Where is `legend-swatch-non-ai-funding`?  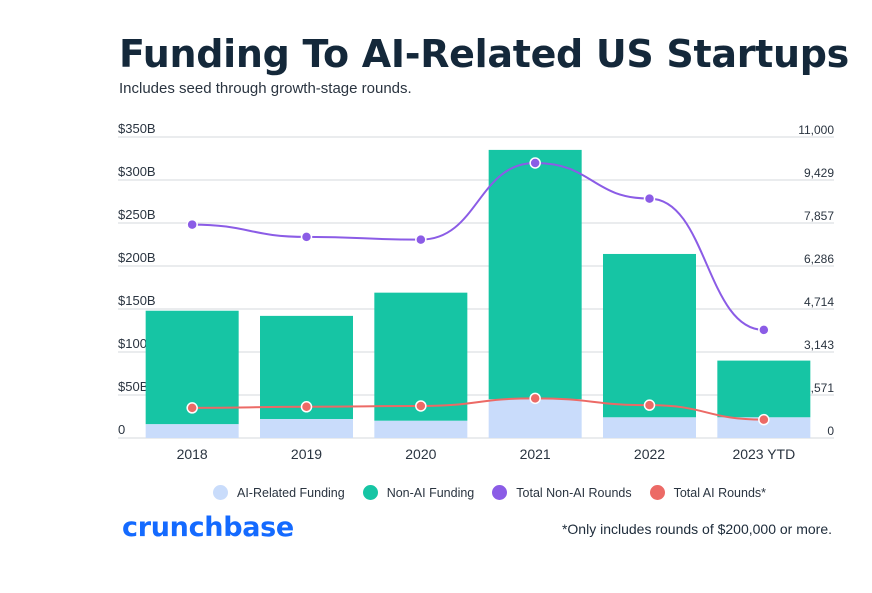
legend-swatch-non-ai-funding is located at coordinates (370, 492).